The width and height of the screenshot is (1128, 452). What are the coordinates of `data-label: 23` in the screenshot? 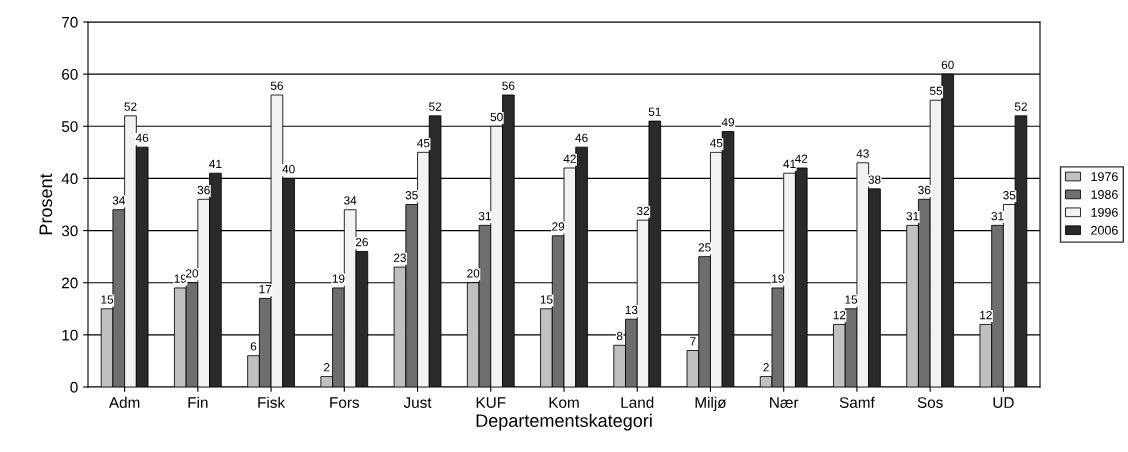 It's located at (400, 257).